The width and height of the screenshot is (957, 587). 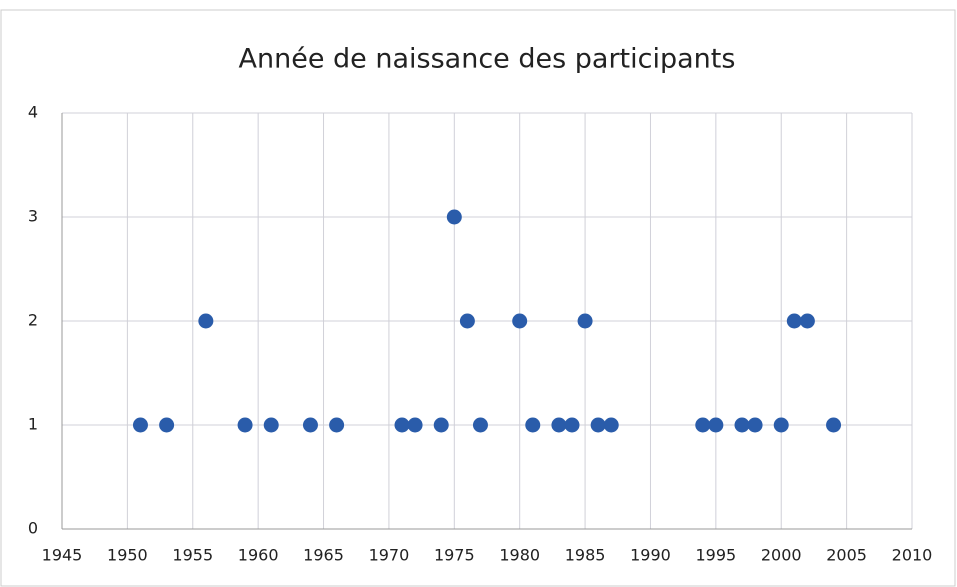 What do you see at coordinates (33, 528) in the screenshot?
I see `y-tick-label: 0` at bounding box center [33, 528].